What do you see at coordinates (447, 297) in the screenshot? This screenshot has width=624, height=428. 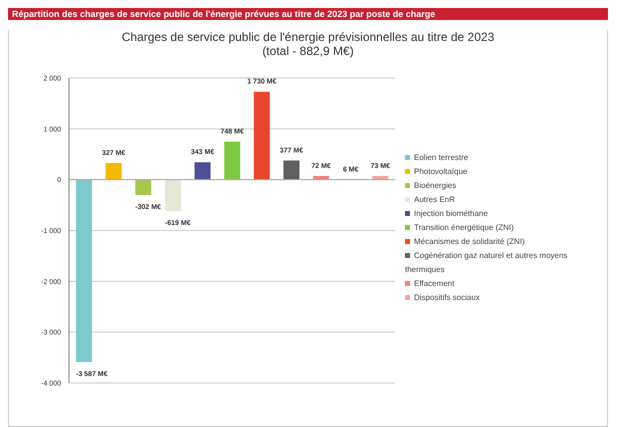 I see `legend-label: Dispositifs sociaux` at bounding box center [447, 297].